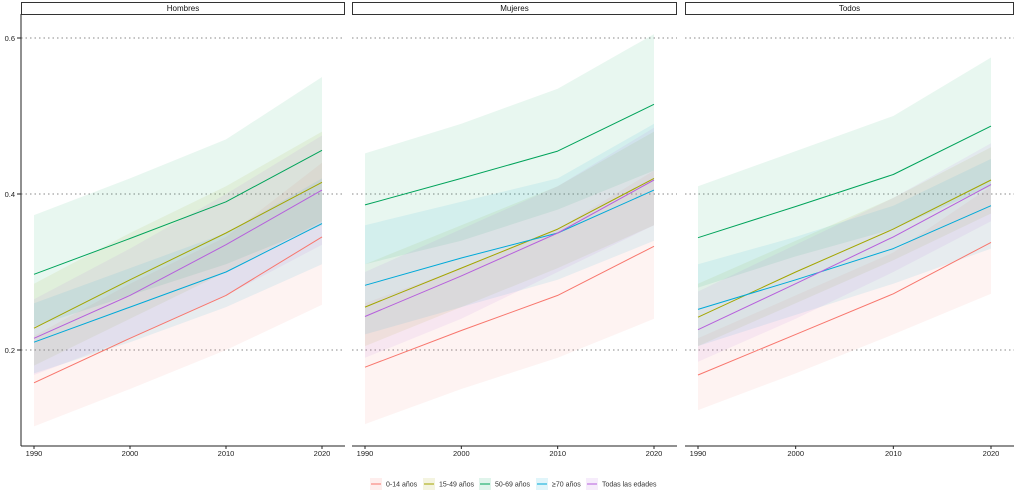  I want to click on legend-item-3: ≥70 años, so click(558, 484).